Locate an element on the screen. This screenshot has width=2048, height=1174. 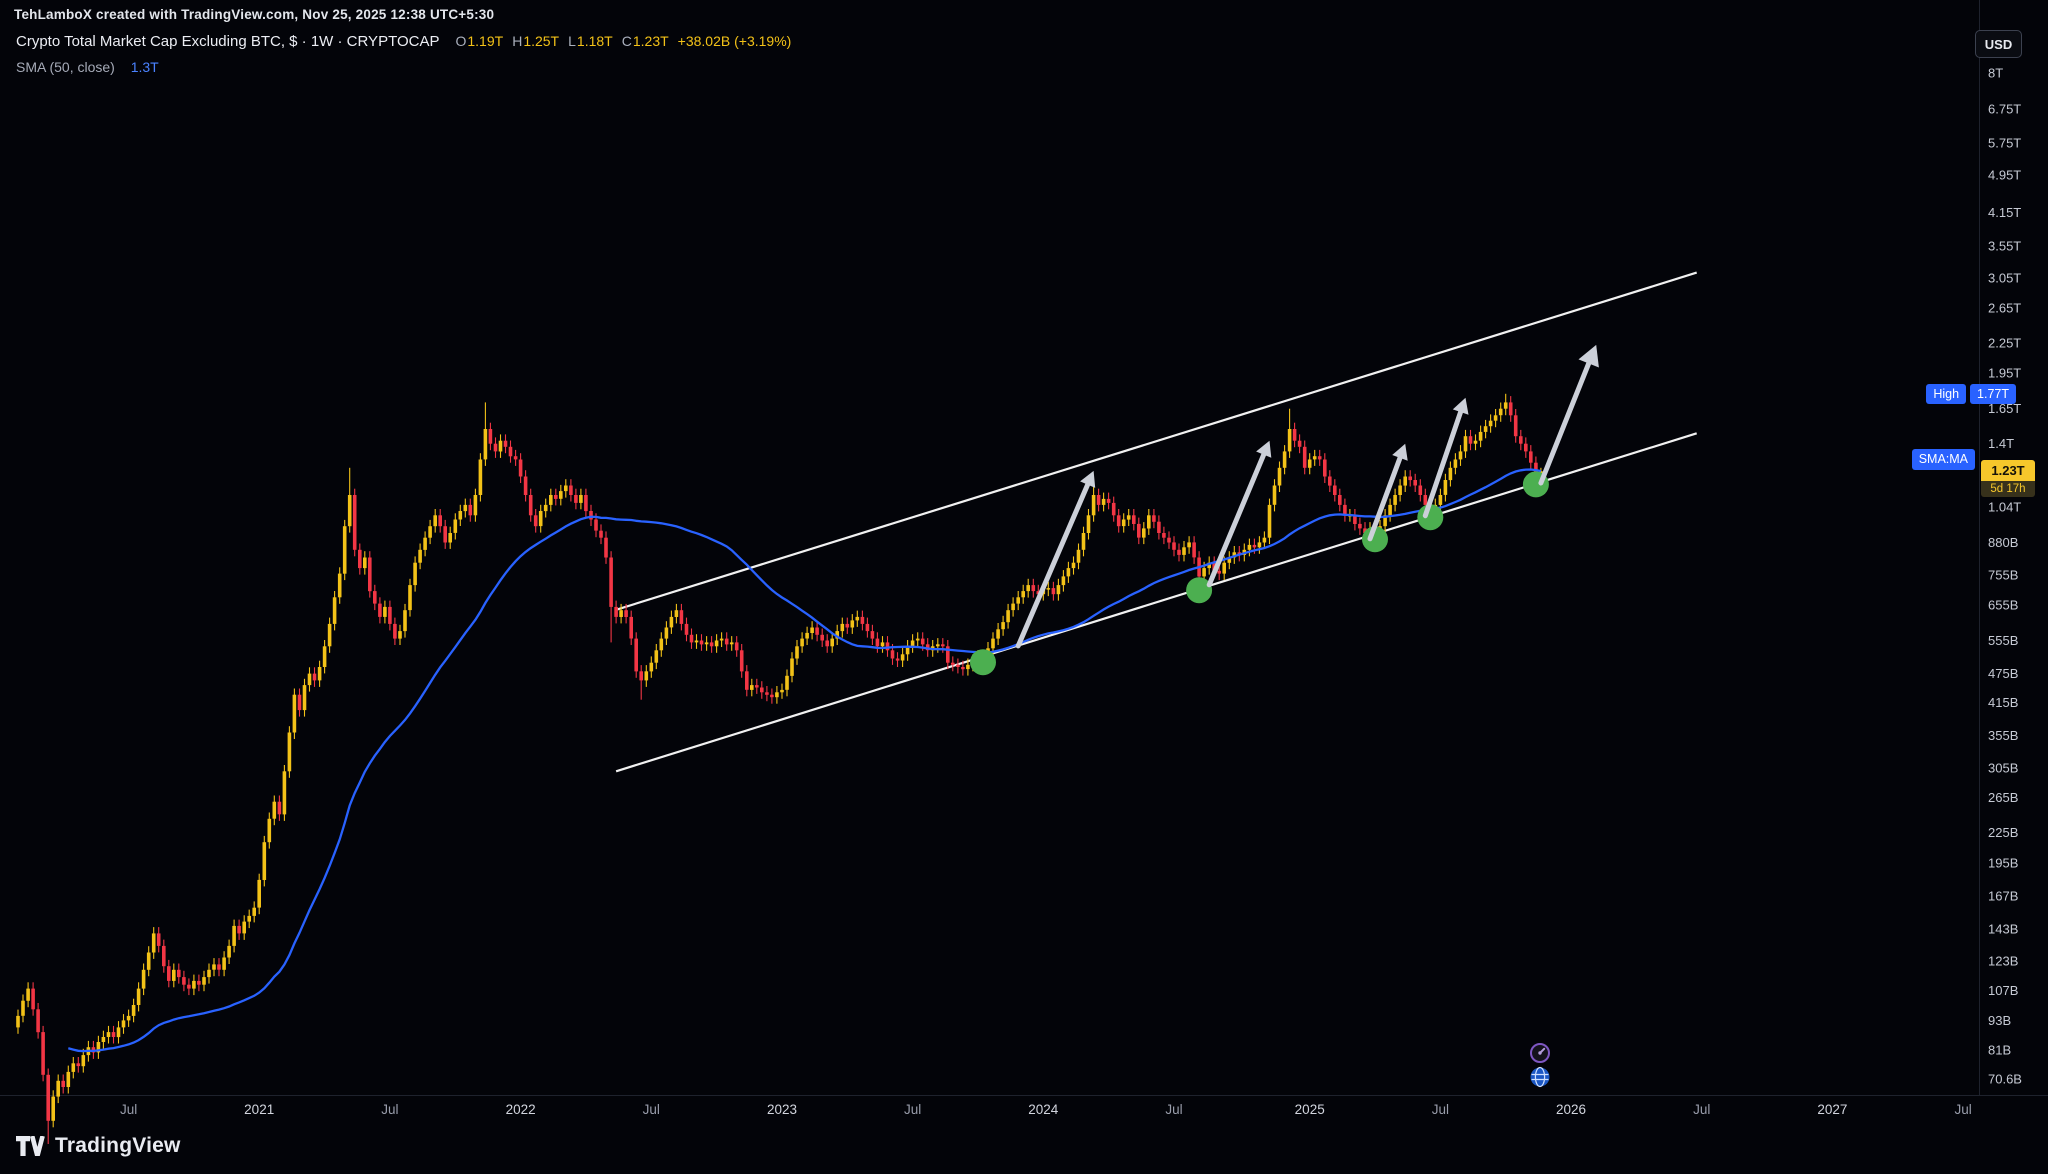
last-price-badge: 1.23T 5d 17h is located at coordinates (2008, 479).